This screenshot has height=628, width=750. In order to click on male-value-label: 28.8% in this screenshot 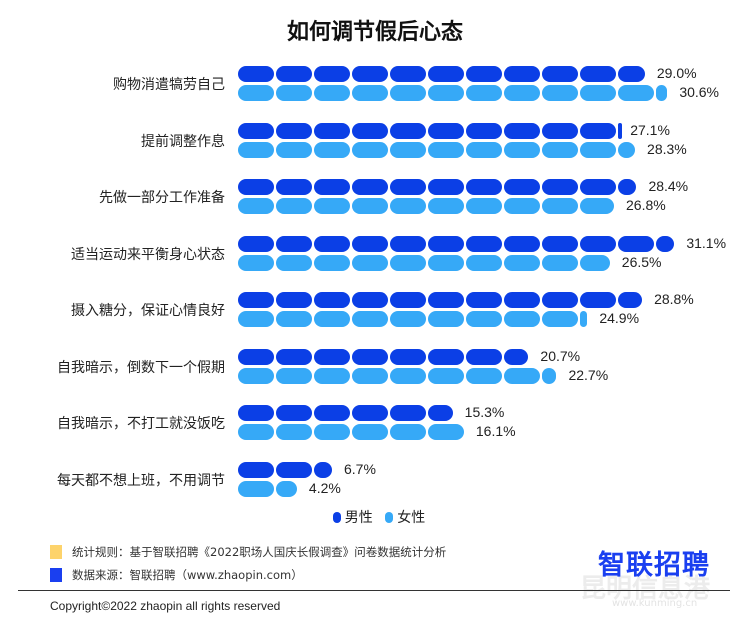, I will do `click(674, 299)`.